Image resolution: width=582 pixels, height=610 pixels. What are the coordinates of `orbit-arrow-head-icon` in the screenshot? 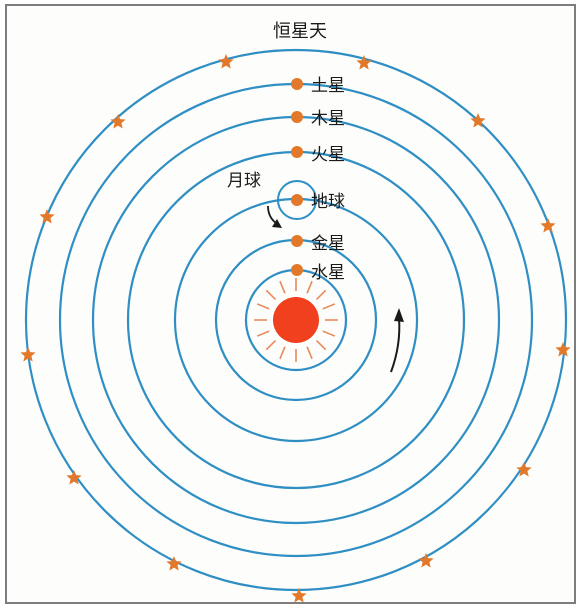 It's located at (399, 315).